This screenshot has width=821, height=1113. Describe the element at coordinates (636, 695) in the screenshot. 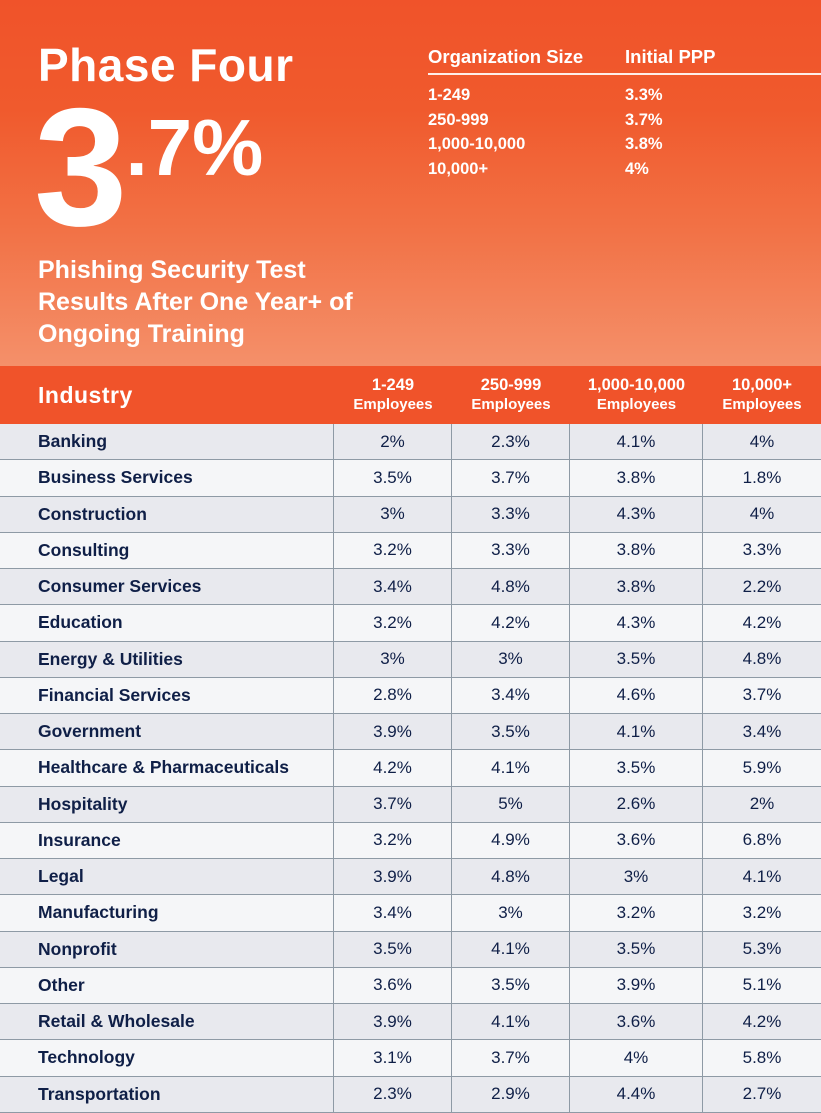

I see `rate-cell: 4.6%` at that location.